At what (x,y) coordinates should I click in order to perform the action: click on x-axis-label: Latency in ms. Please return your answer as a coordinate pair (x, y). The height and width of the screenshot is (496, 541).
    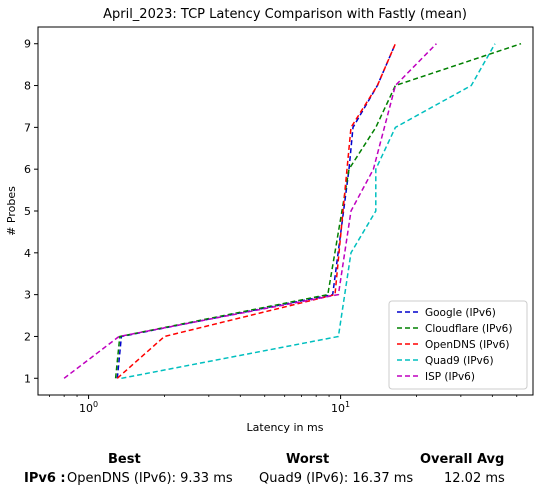
    Looking at the image, I should click on (285, 427).